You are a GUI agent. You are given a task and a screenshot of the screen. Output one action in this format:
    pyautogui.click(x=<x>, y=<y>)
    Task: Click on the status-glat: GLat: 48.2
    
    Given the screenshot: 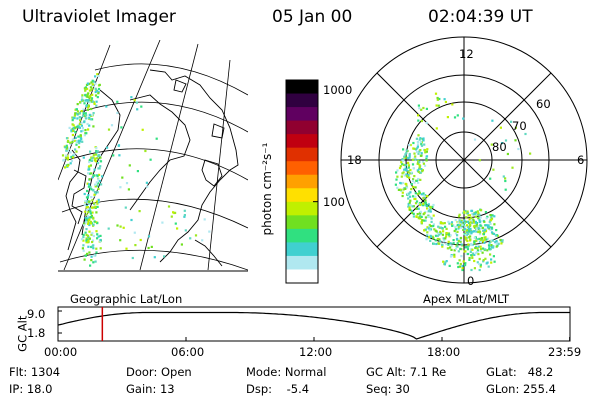 What is the action you would take?
    pyautogui.click(x=520, y=372)
    